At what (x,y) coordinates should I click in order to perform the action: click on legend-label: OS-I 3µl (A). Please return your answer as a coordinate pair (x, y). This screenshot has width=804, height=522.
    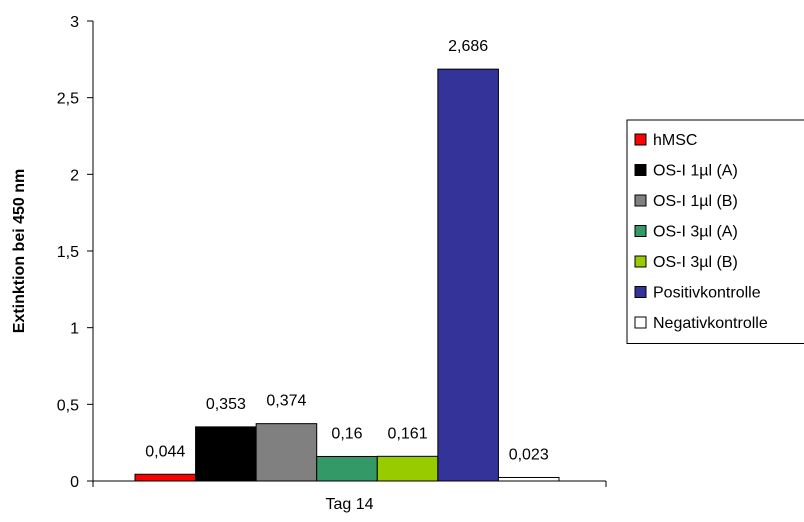
    Looking at the image, I should click on (695, 232).